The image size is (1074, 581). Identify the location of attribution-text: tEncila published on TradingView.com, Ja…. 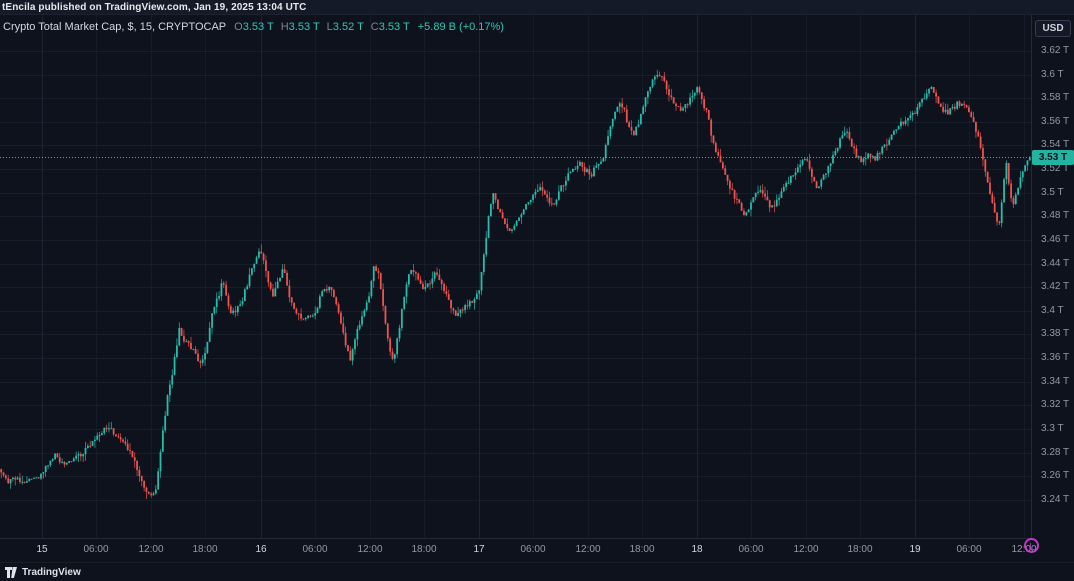
(154, 7).